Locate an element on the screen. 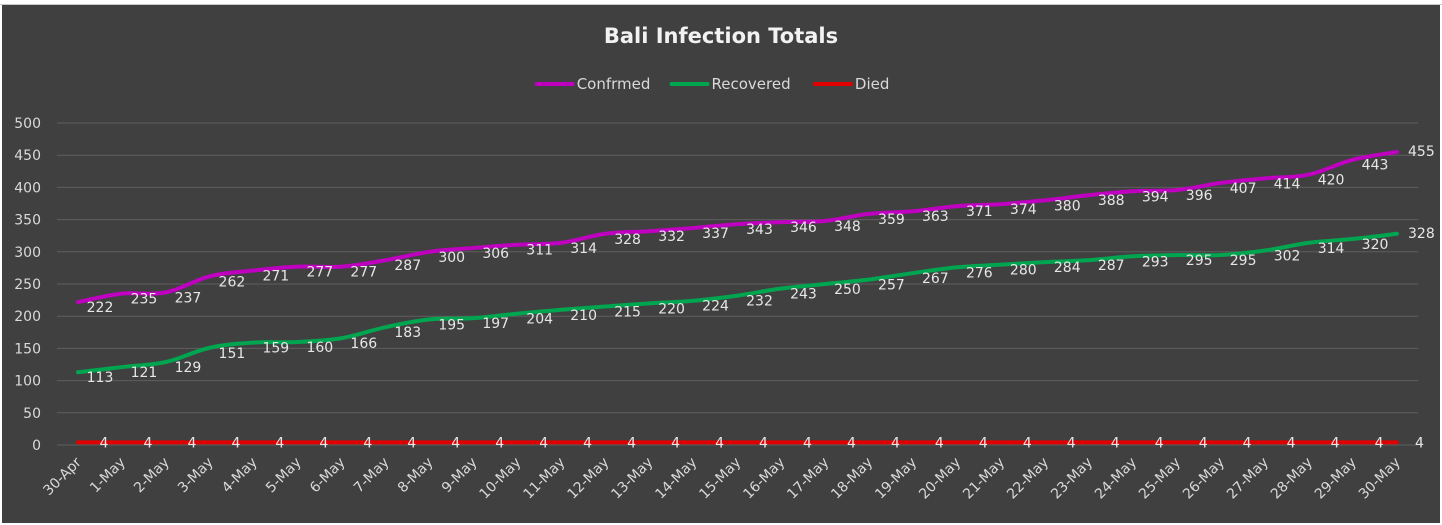 The image size is (1442, 525). x-tick-label: 14-May is located at coordinates (676, 479).